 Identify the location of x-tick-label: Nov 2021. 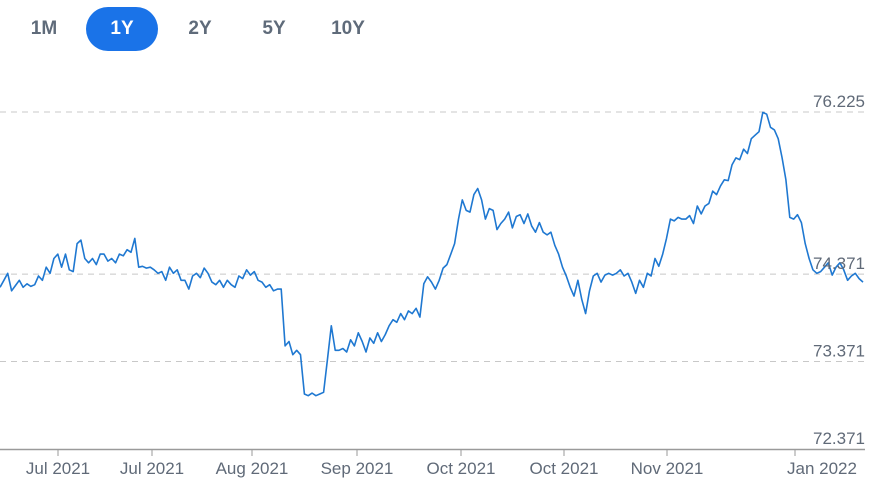
(667, 468).